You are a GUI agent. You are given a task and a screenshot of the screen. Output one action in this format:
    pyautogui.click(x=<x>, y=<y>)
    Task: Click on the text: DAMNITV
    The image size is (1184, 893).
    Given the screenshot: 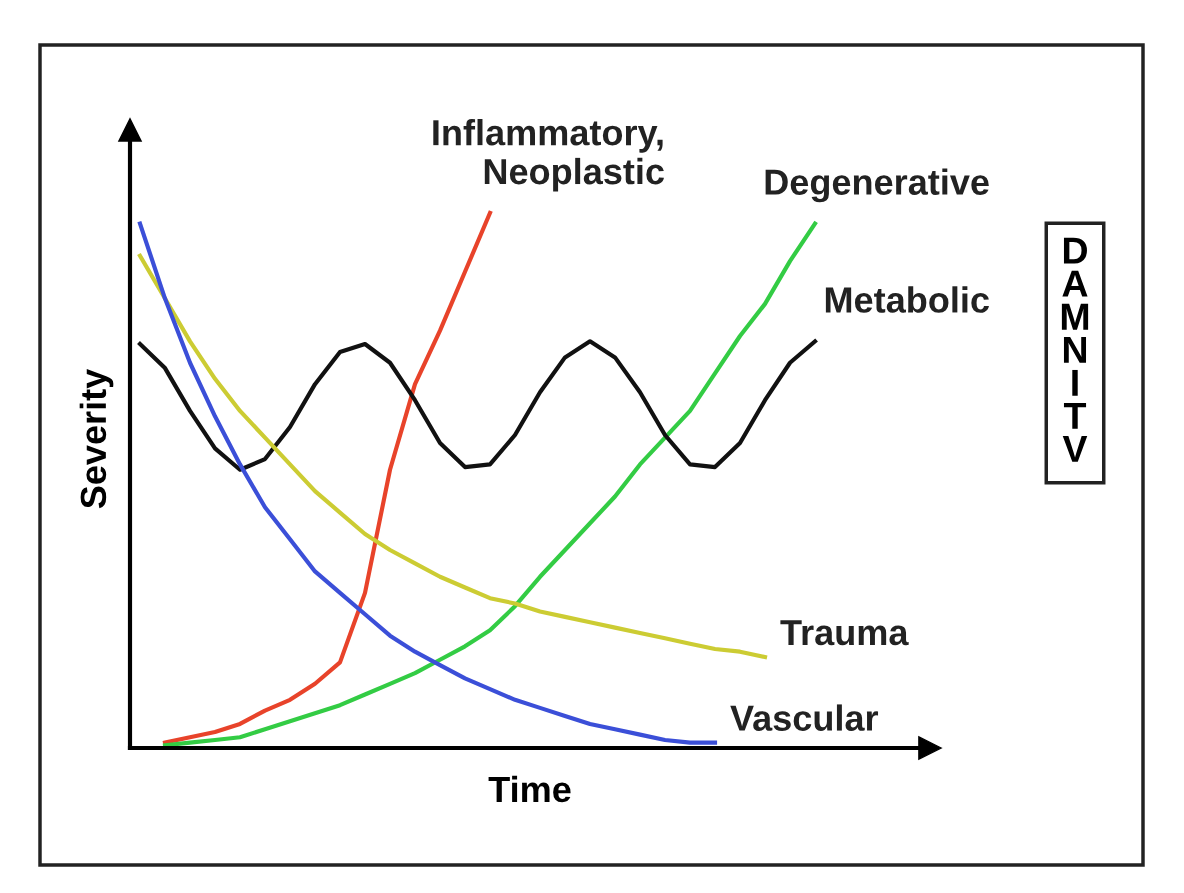 What is the action you would take?
    pyautogui.click(x=1075, y=349)
    